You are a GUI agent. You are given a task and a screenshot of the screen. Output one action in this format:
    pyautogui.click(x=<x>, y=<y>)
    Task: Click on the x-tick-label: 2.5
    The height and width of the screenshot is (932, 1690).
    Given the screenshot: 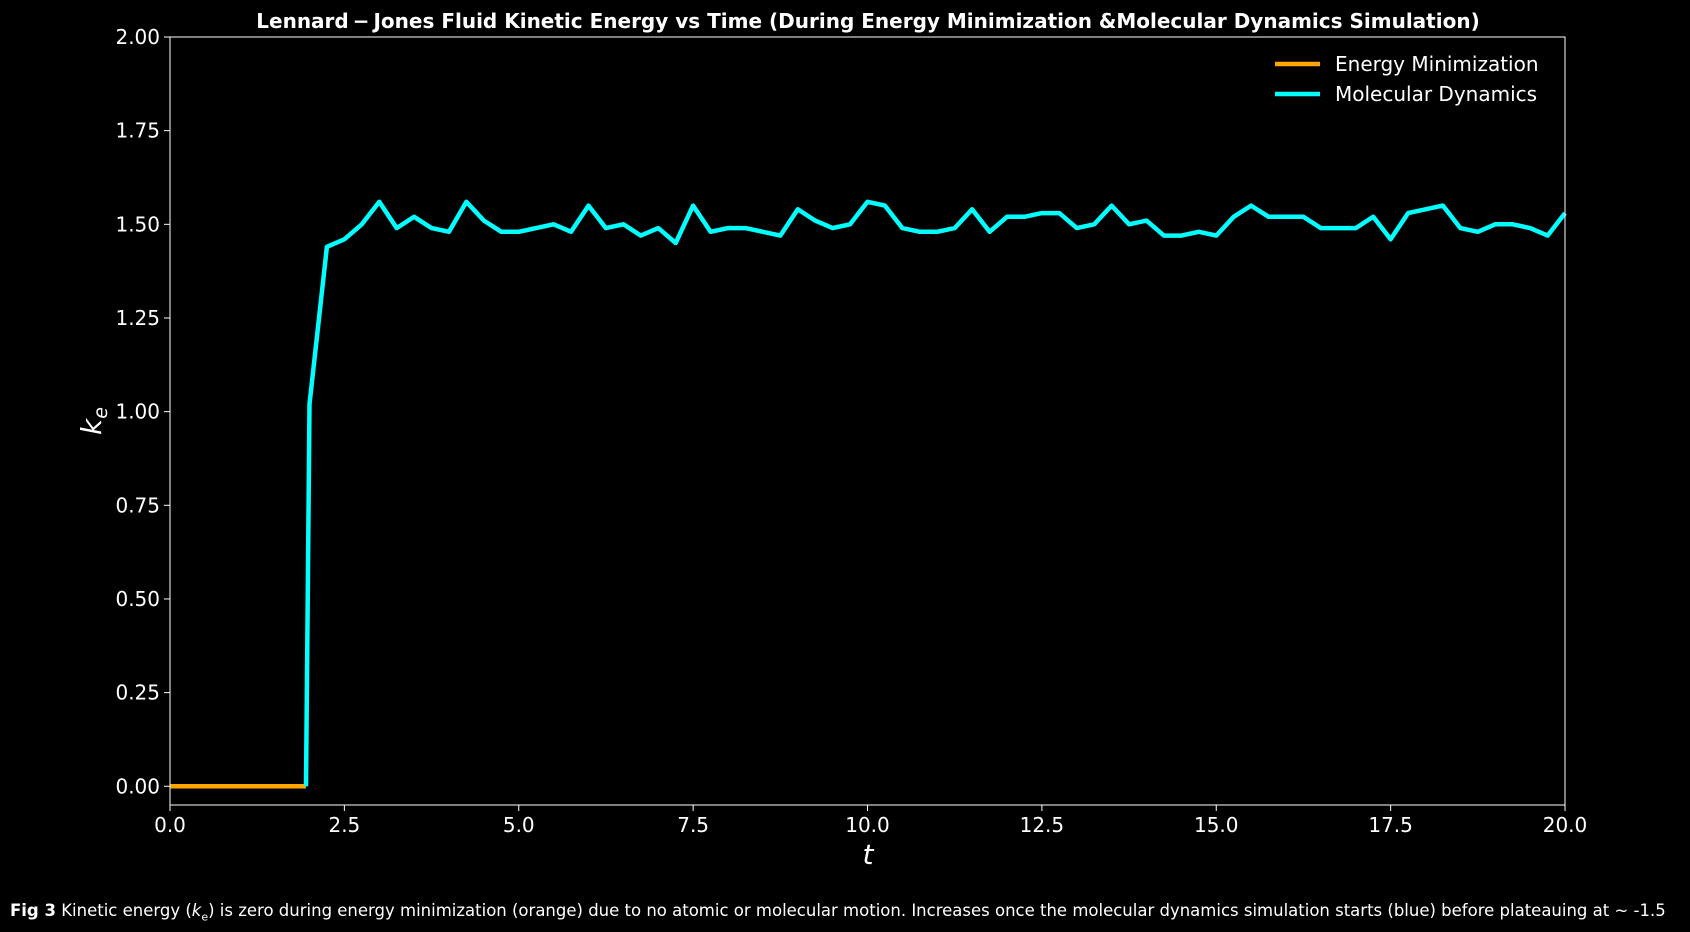 What is the action you would take?
    pyautogui.click(x=344, y=825)
    